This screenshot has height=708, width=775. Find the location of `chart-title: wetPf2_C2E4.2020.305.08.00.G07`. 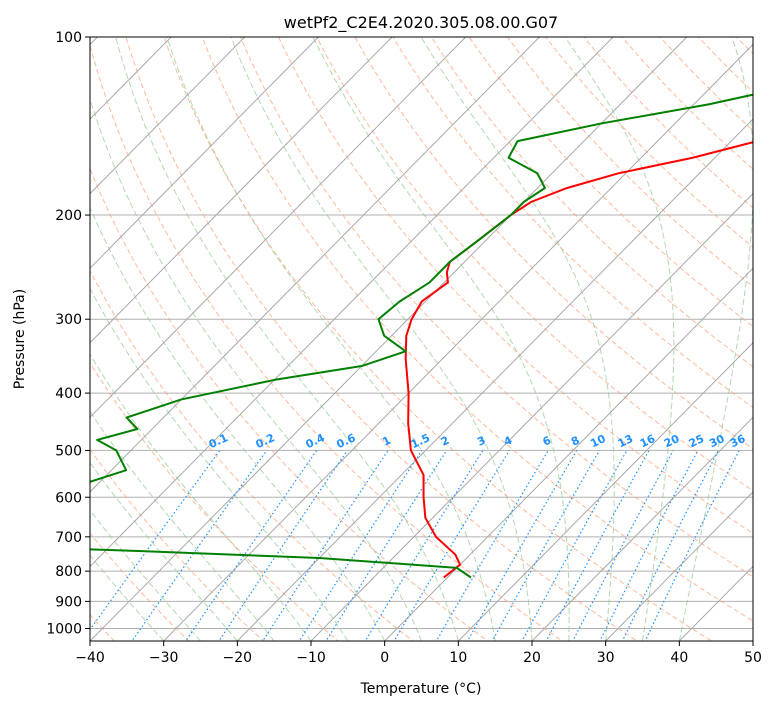

chart-title: wetPf2_C2E4.2020.305.08.00.G07 is located at coordinates (421, 23).